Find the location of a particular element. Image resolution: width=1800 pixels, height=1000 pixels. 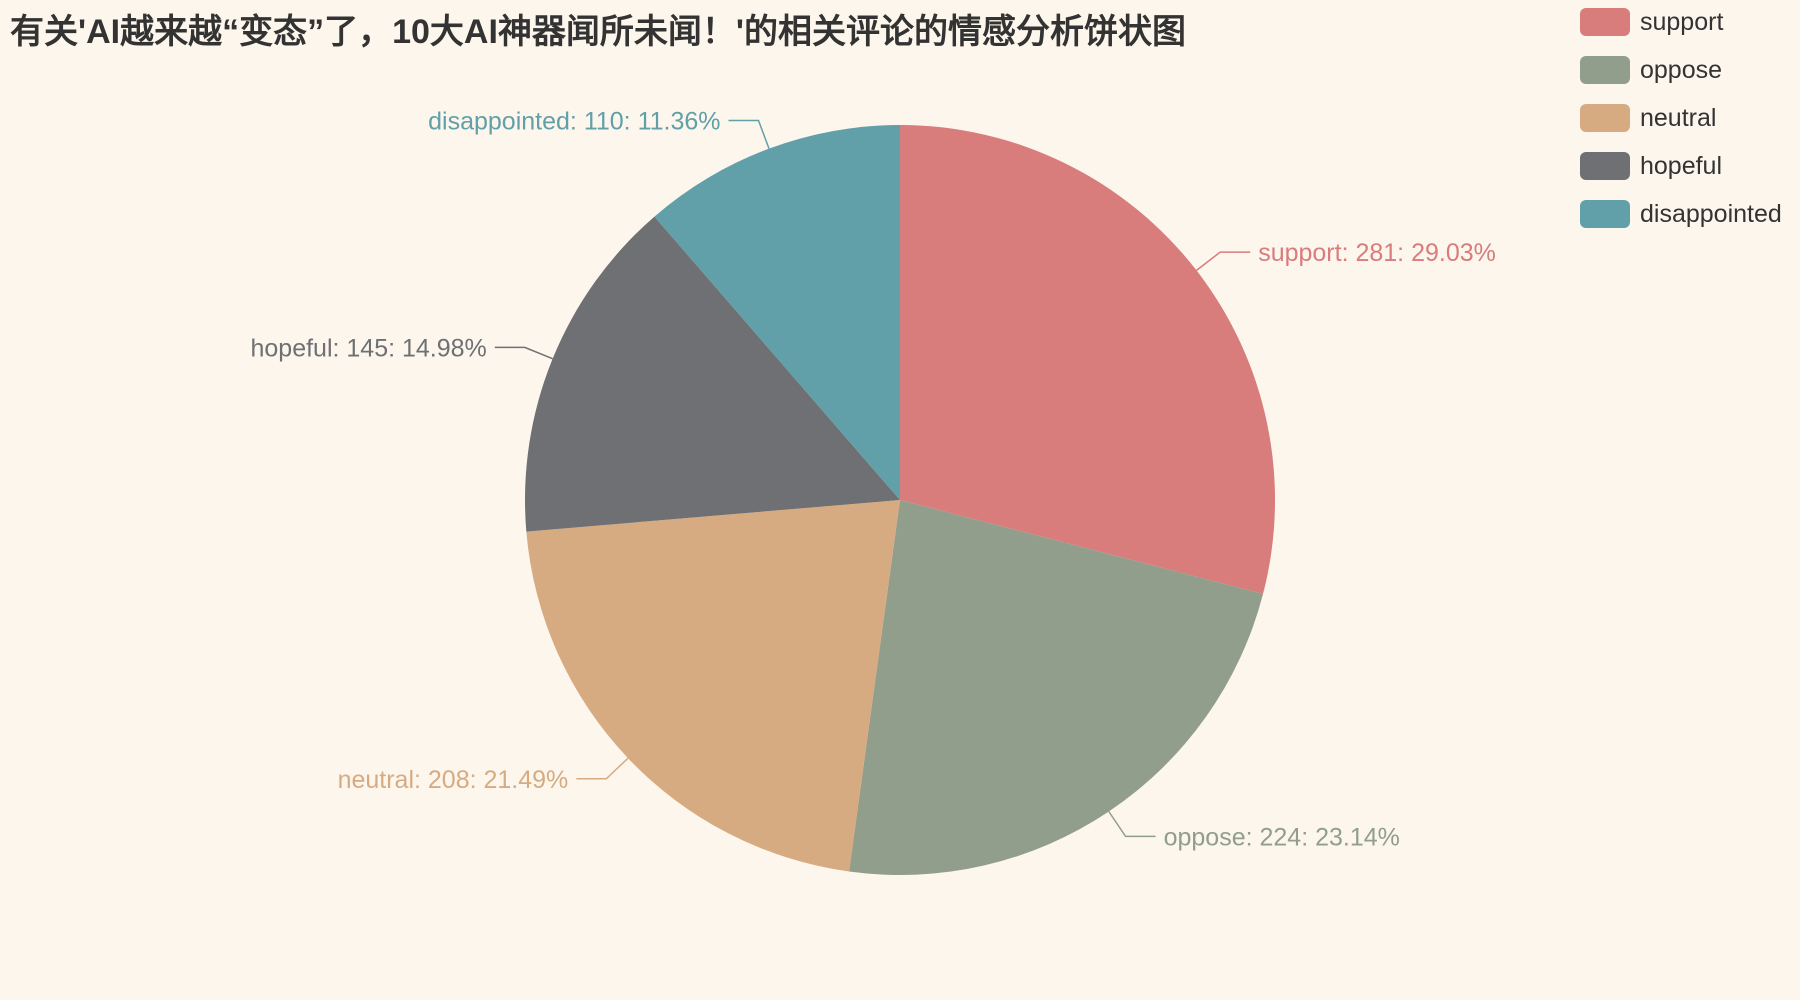

pie-slice-disappointed is located at coordinates (777, 312).